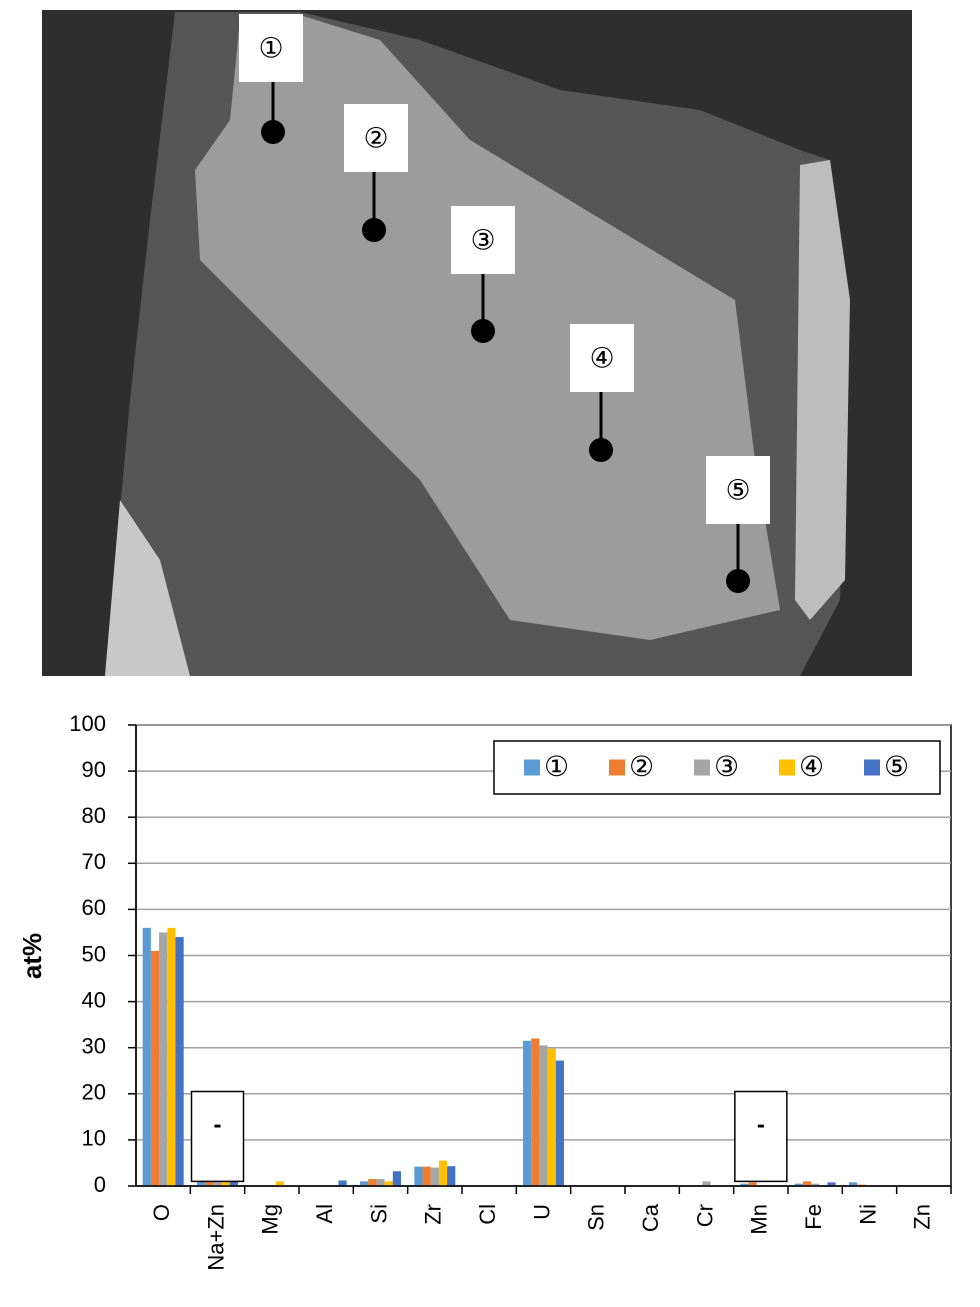 This screenshot has width=980, height=1307. Describe the element at coordinates (94, 769) in the screenshot. I see `y-tick-label: 90` at that location.